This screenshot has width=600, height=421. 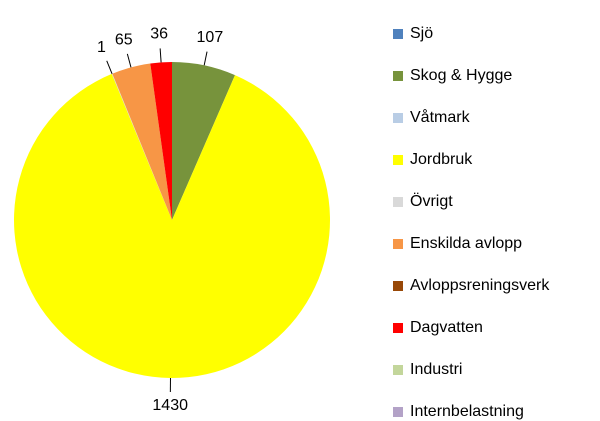 I want to click on legend-label: Sjö, so click(x=421, y=33).